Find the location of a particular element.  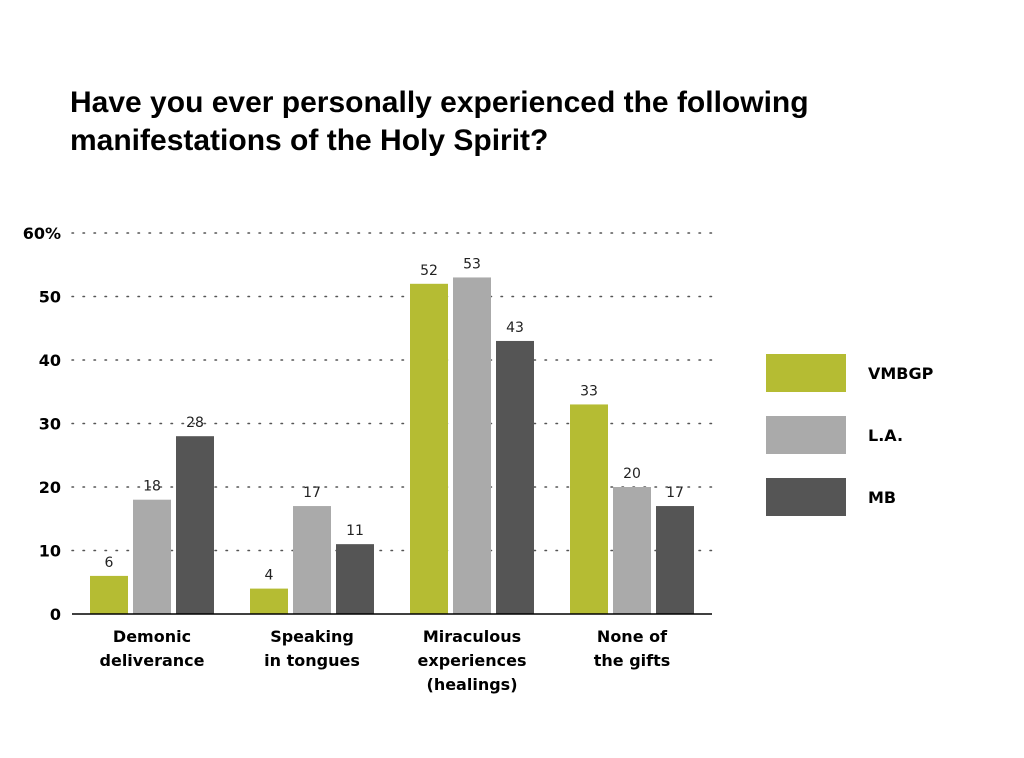

data-label: 11 is located at coordinates (355, 531).